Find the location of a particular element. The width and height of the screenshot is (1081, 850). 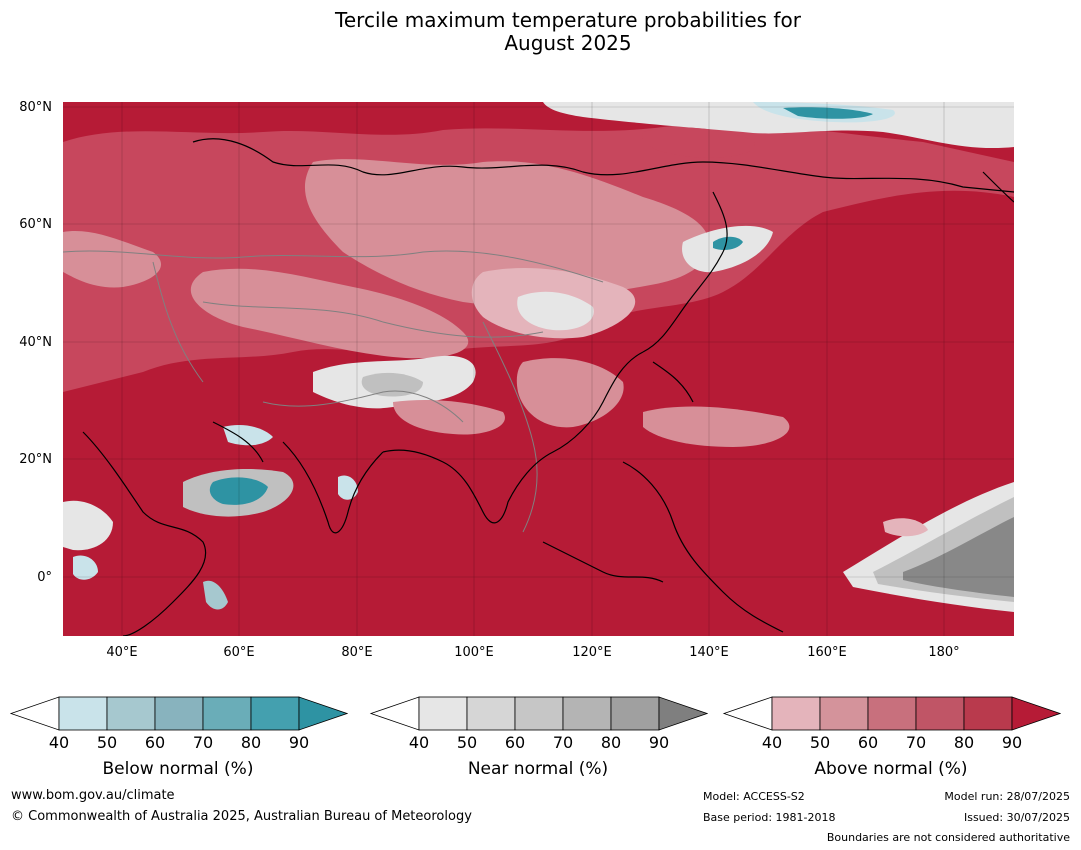

near-tick-40: 40 is located at coordinates (419, 742).